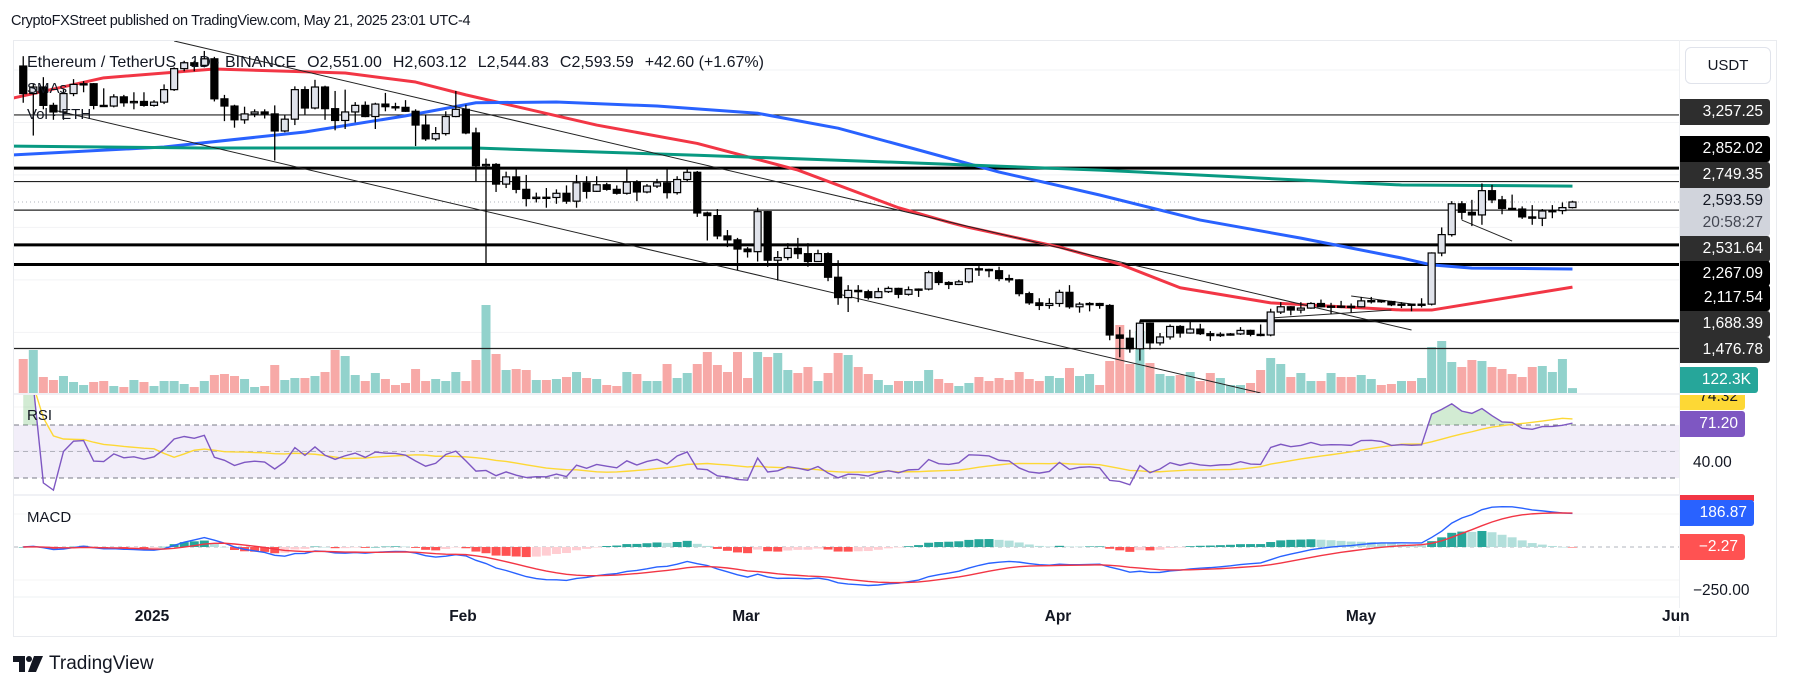  Describe the element at coordinates (47, 88) in the screenshot. I see `sma-indicator-label: SMAs` at that location.